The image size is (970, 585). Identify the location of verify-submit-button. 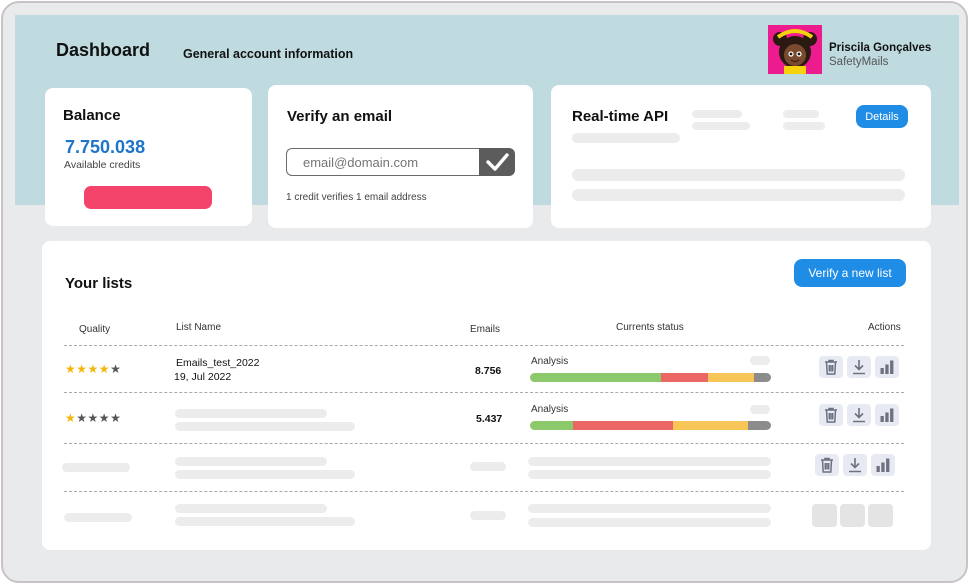
(497, 162).